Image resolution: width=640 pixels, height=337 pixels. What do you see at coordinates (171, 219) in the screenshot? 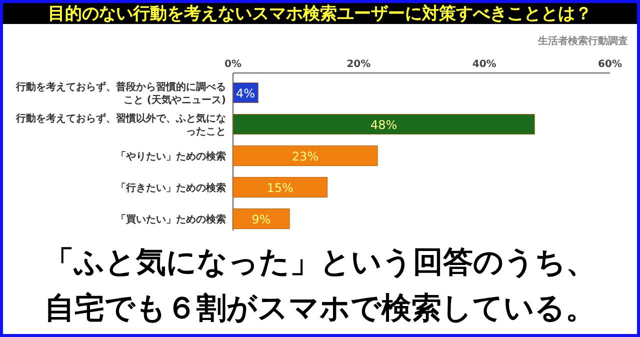
I see `y-tick-label: 「買いたい」ための検索` at bounding box center [171, 219].